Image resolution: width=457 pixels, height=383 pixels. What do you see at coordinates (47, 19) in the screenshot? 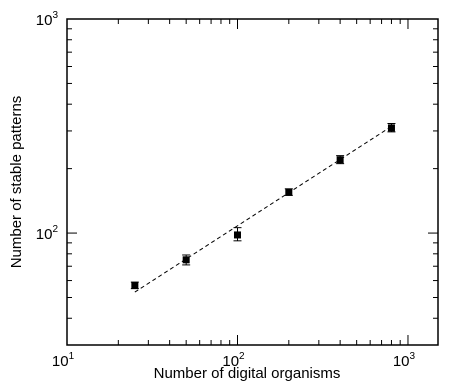
I see `y-tick-label: 10³` at bounding box center [47, 19].